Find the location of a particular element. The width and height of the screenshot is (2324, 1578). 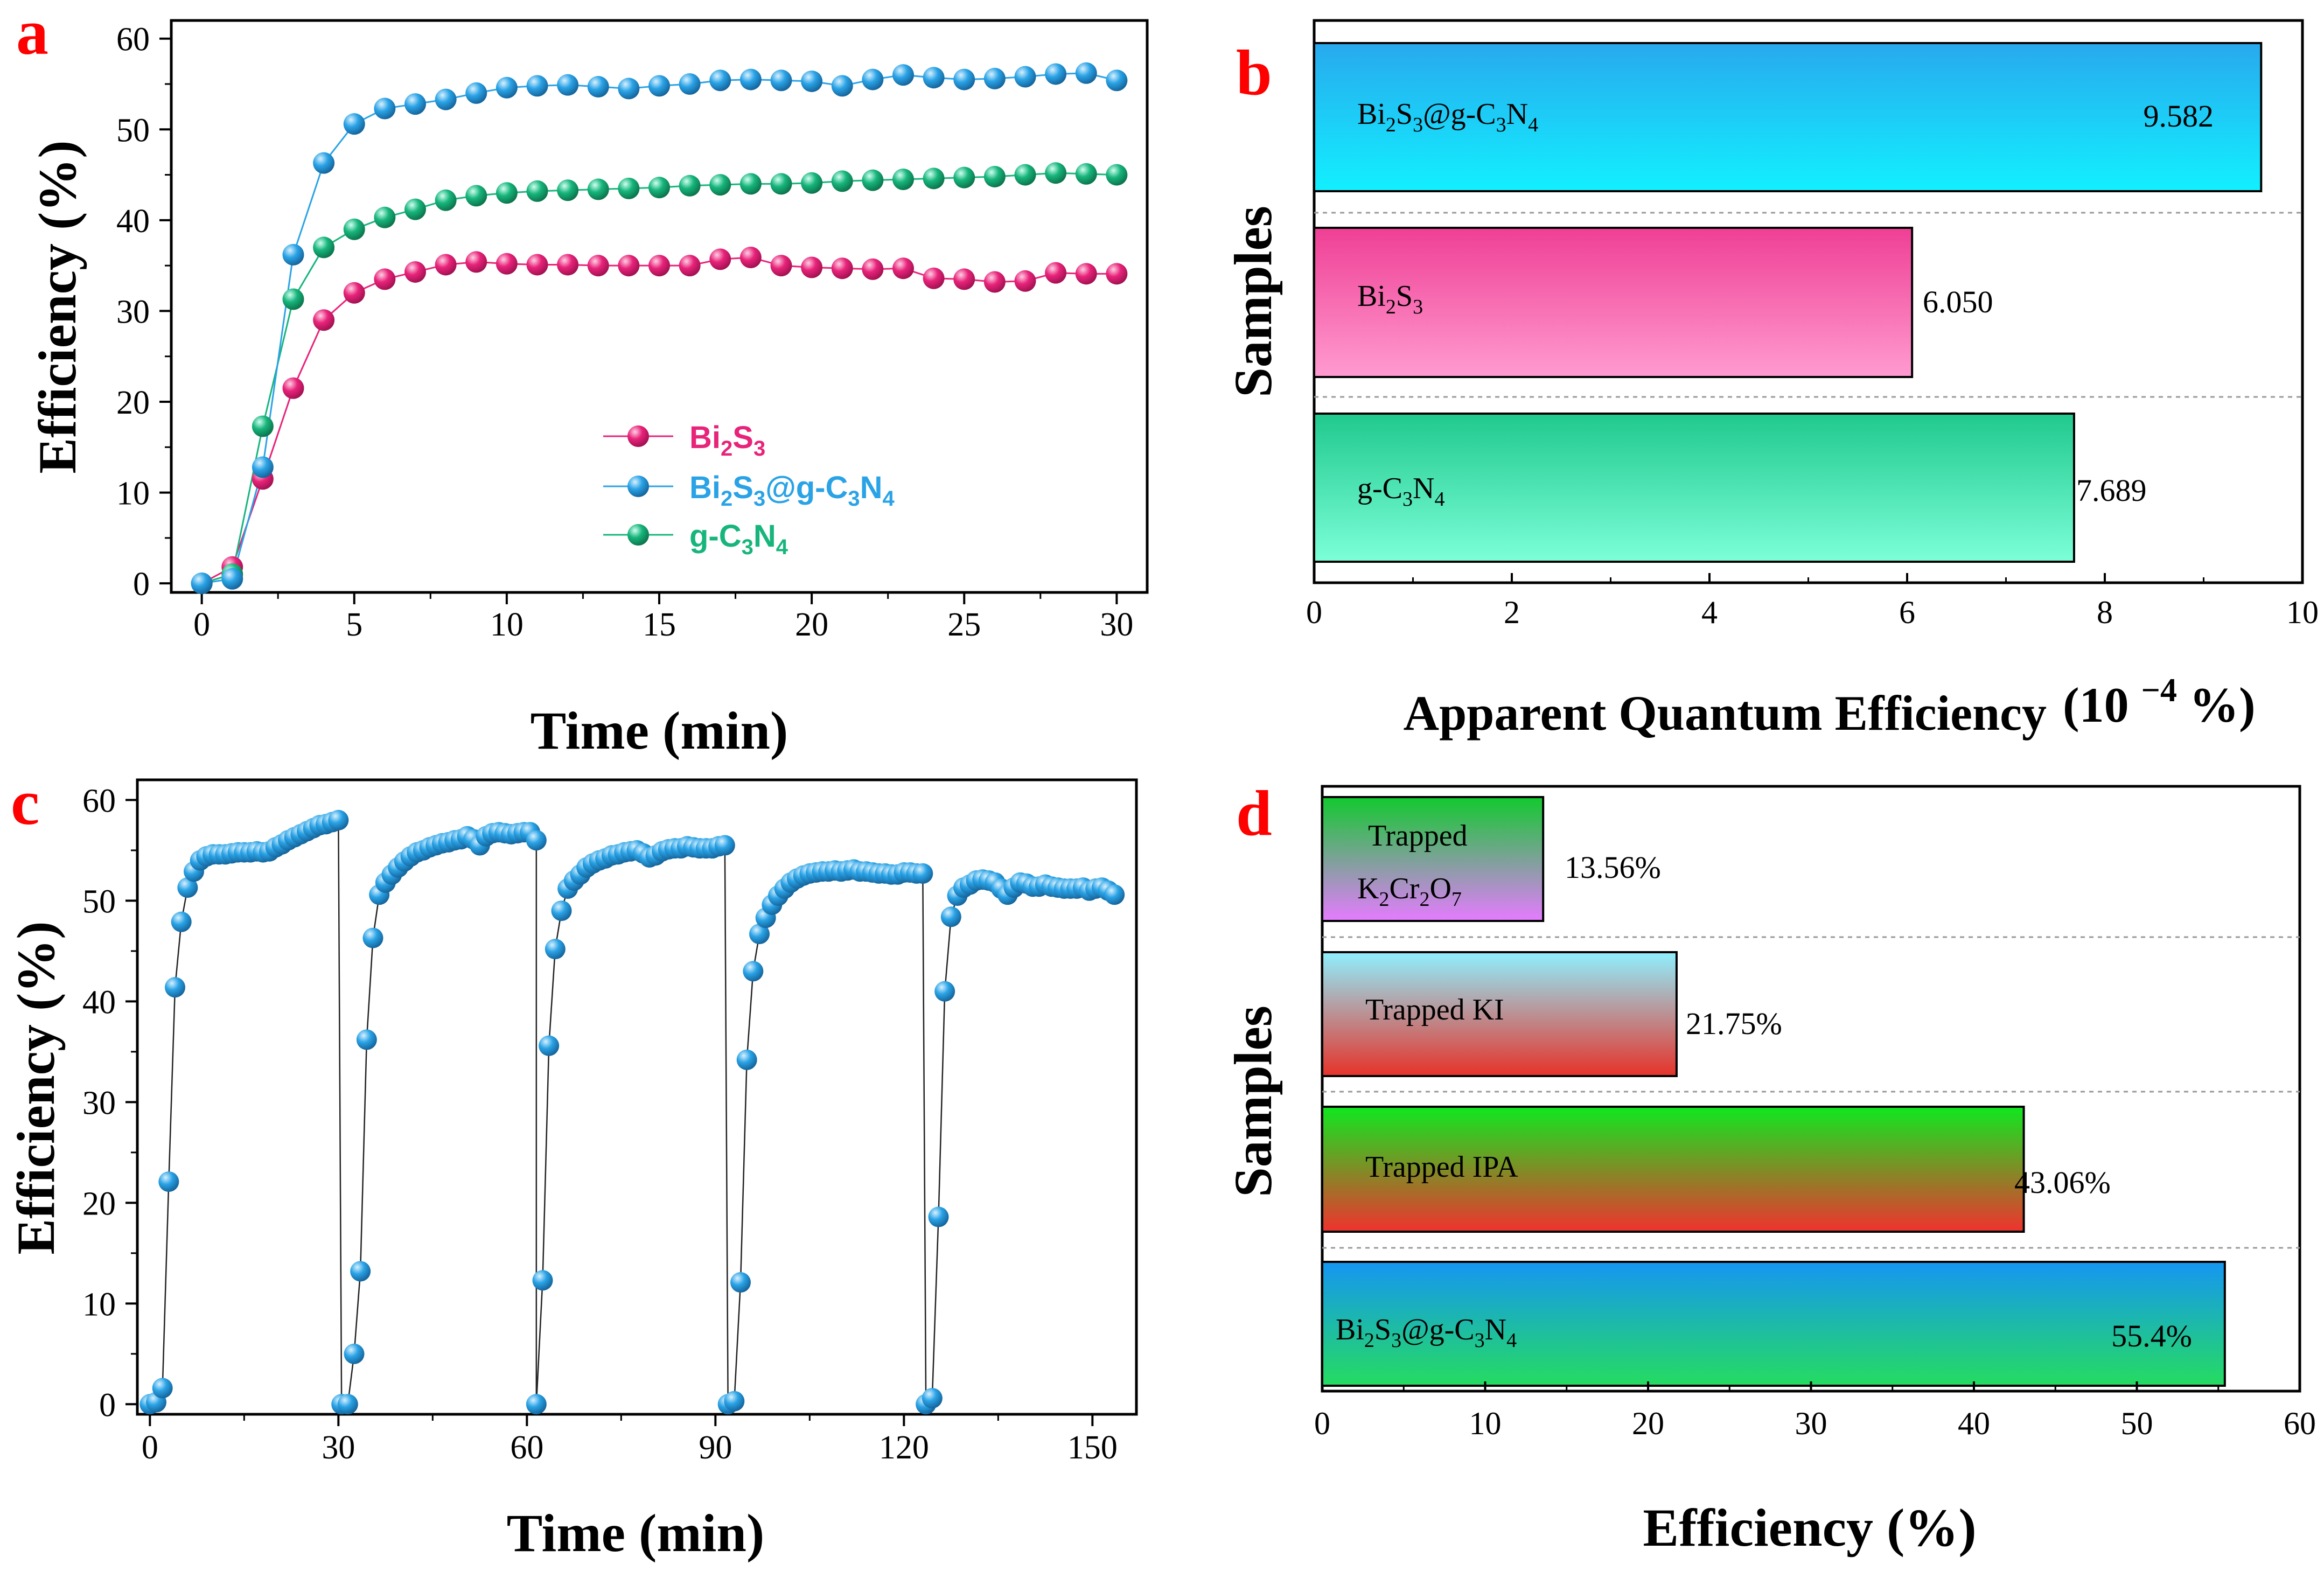

x-tick-label: 50 is located at coordinates (2137, 1423).